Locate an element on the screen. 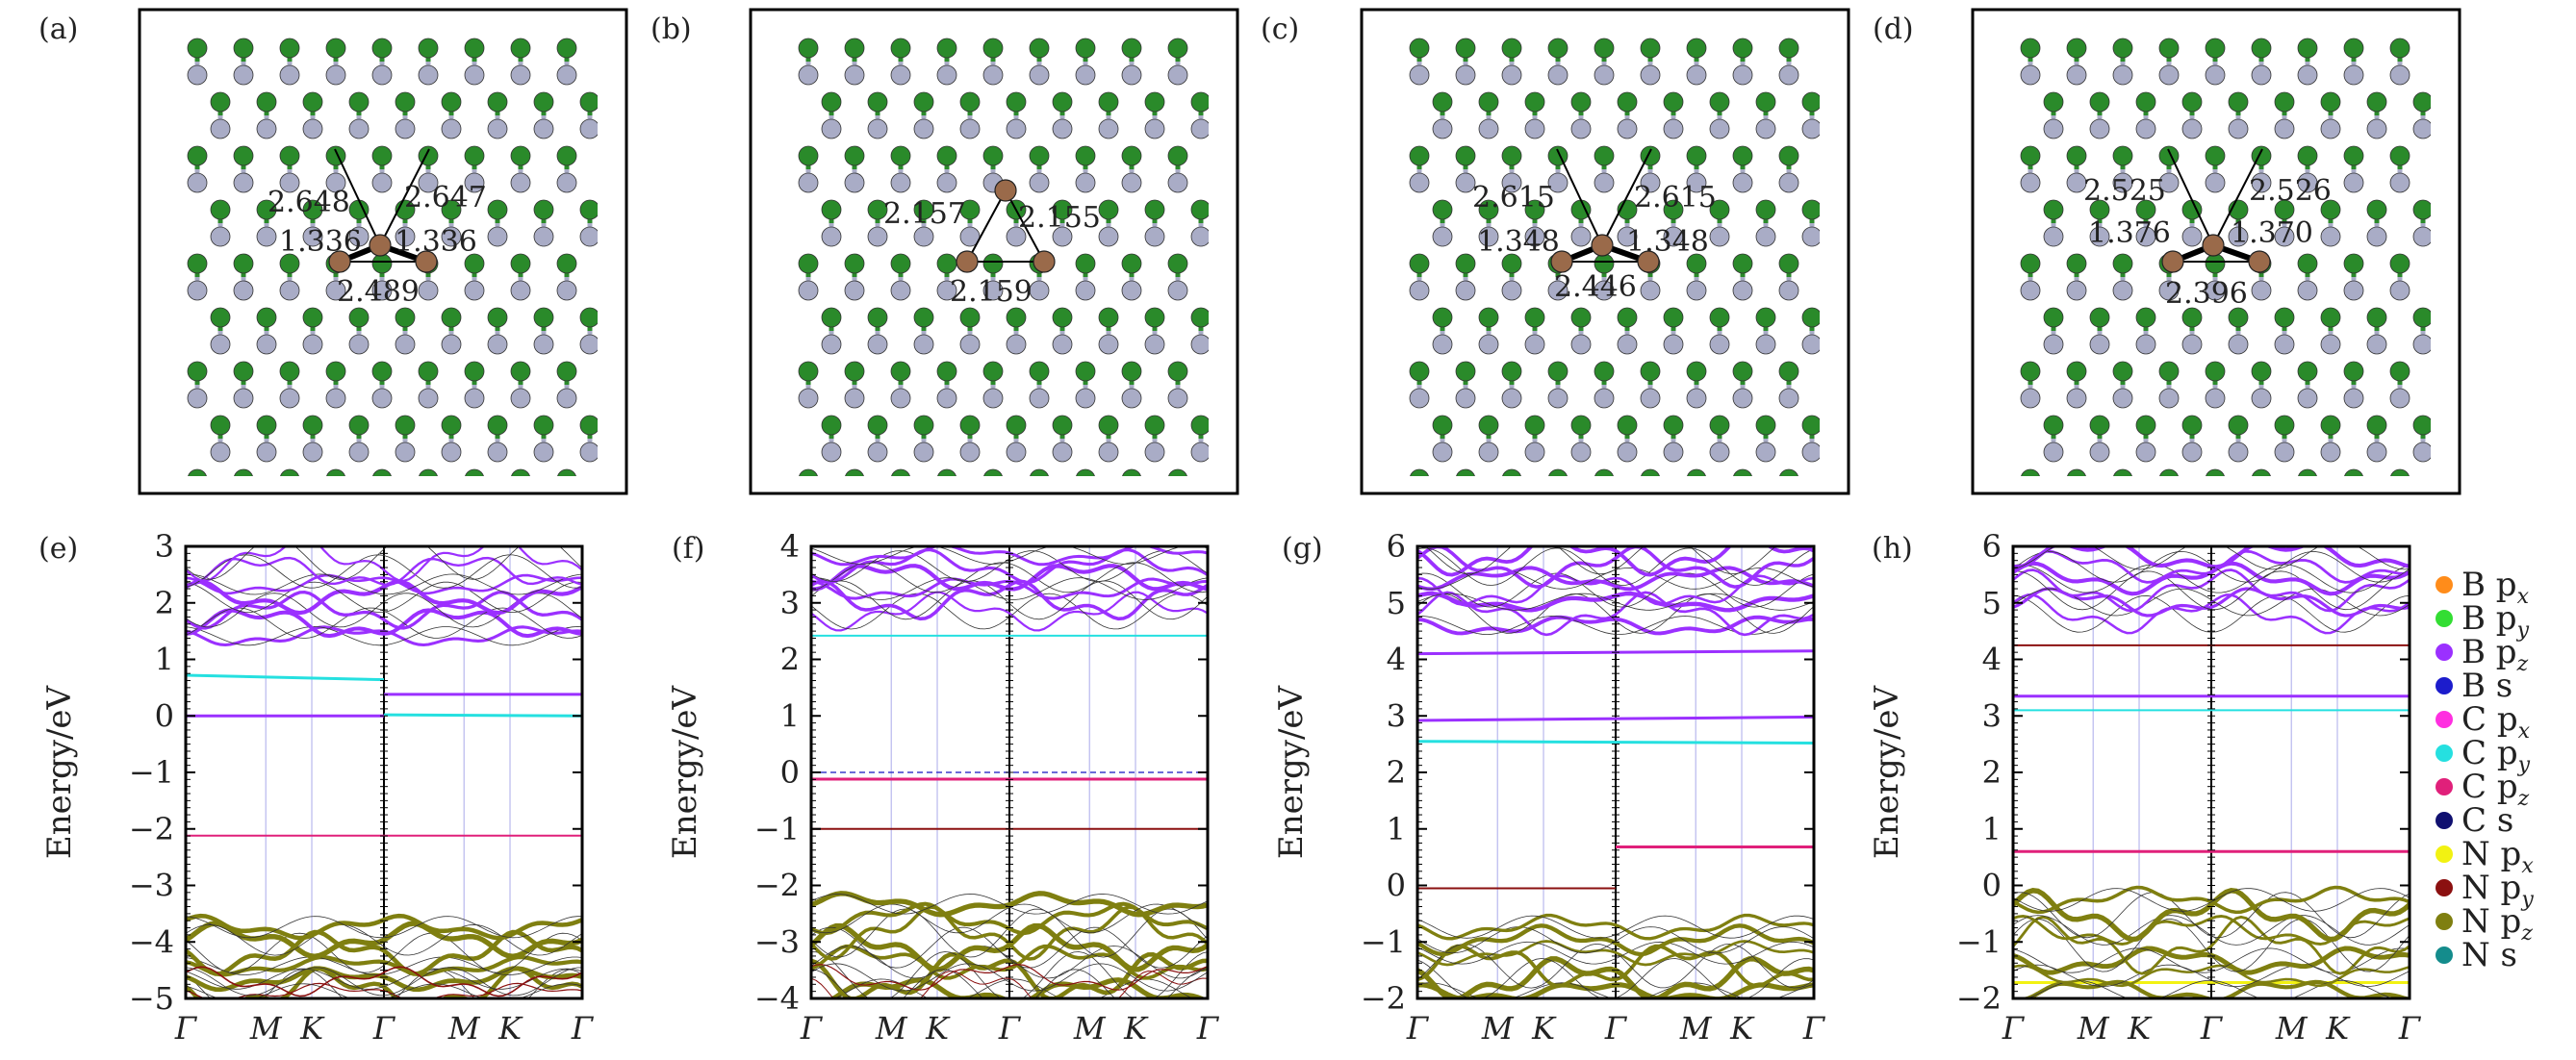  legend-marker is located at coordinates (2444, 686).